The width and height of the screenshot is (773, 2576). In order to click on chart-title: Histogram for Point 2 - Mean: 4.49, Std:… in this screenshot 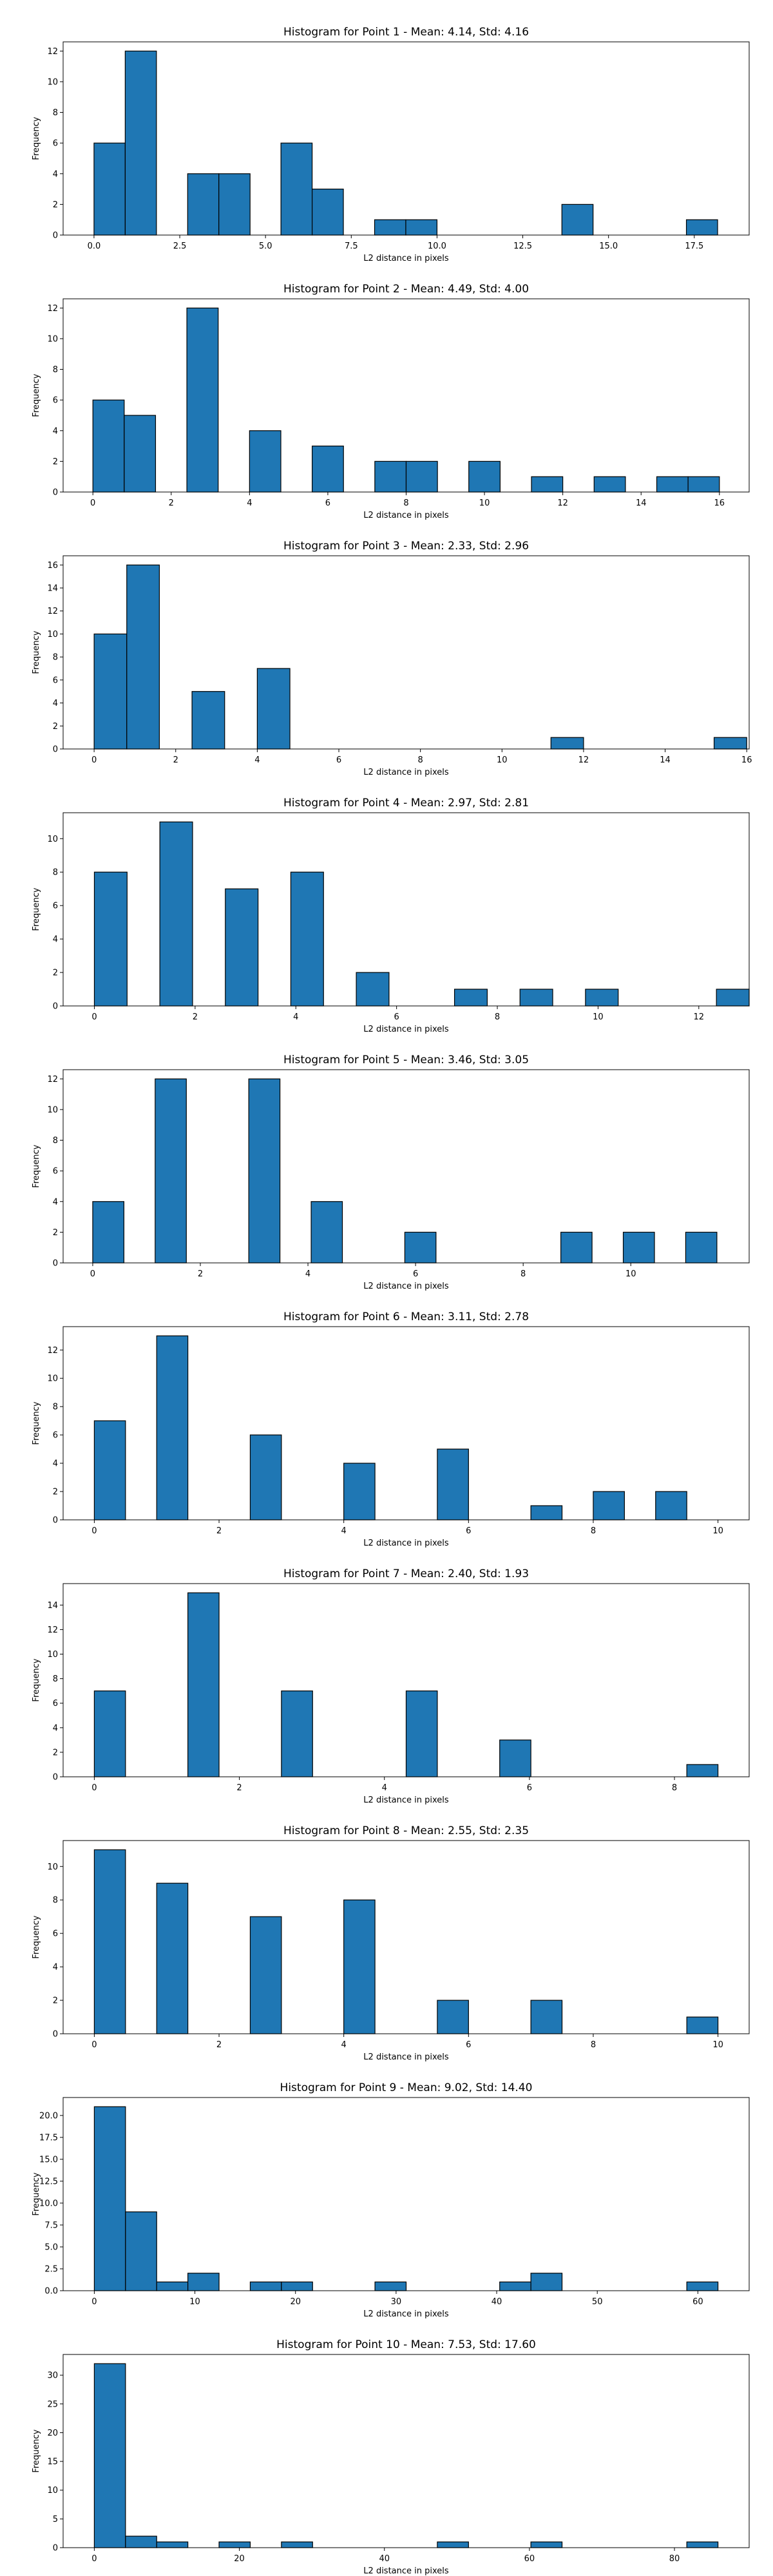, I will do `click(406, 289)`.